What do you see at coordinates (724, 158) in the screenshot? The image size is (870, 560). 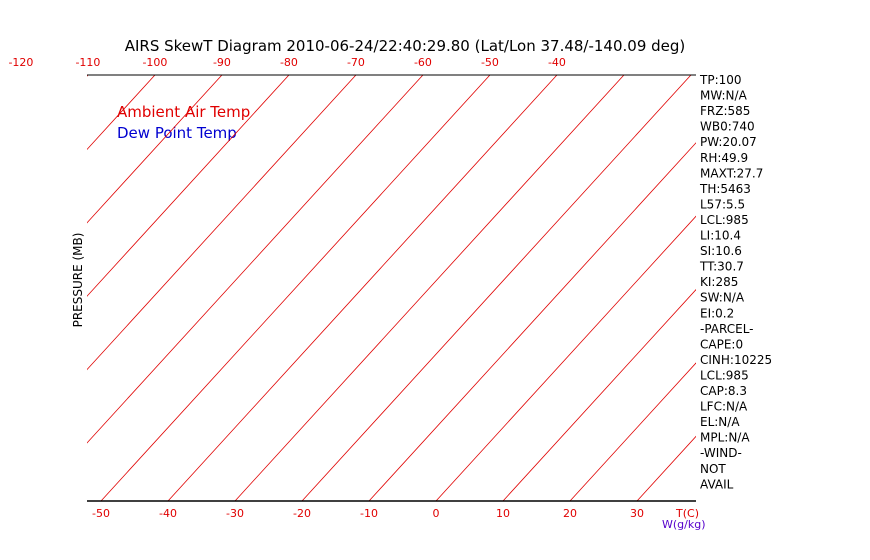 I see `index-entry: RH:49.9` at bounding box center [724, 158].